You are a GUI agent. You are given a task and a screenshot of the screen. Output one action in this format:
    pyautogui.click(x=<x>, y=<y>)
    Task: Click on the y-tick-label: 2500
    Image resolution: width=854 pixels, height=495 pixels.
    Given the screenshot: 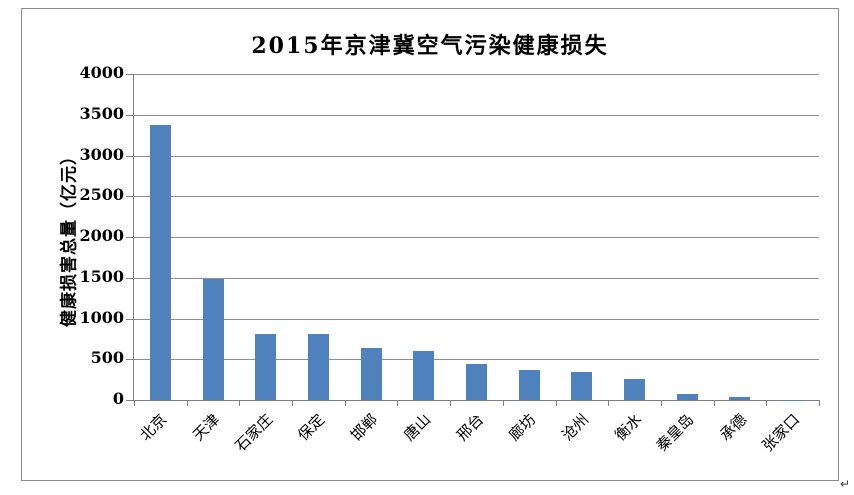 What is the action you would take?
    pyautogui.click(x=101, y=194)
    